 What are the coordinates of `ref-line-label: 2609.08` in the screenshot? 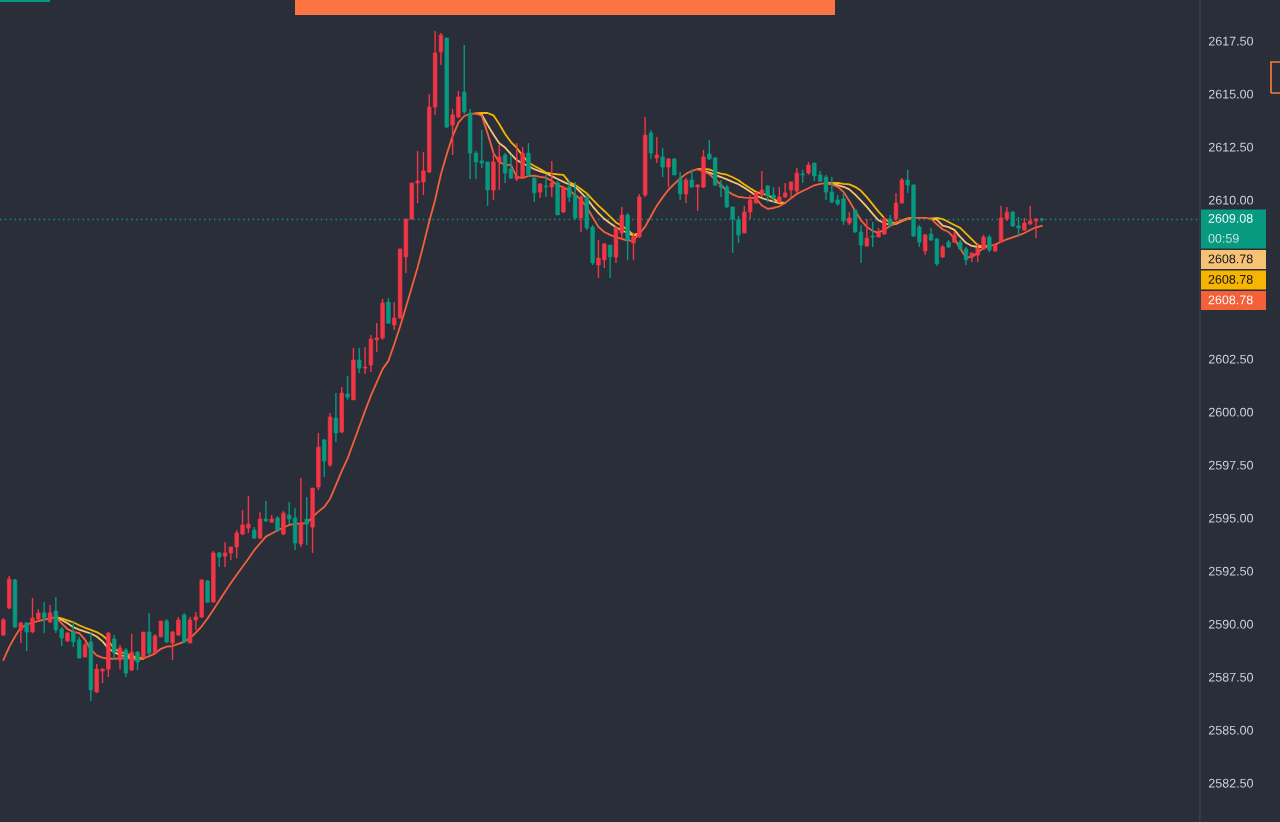 It's located at (1230, 218).